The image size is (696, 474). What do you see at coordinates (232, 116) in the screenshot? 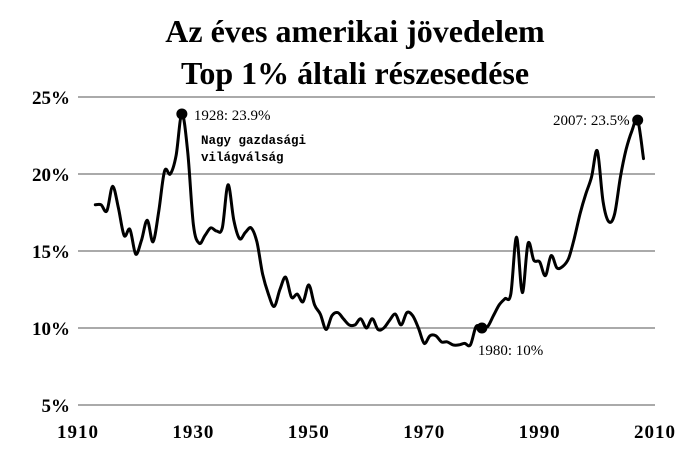
I see `annotation-label: 1928: 23.9%` at bounding box center [232, 116].